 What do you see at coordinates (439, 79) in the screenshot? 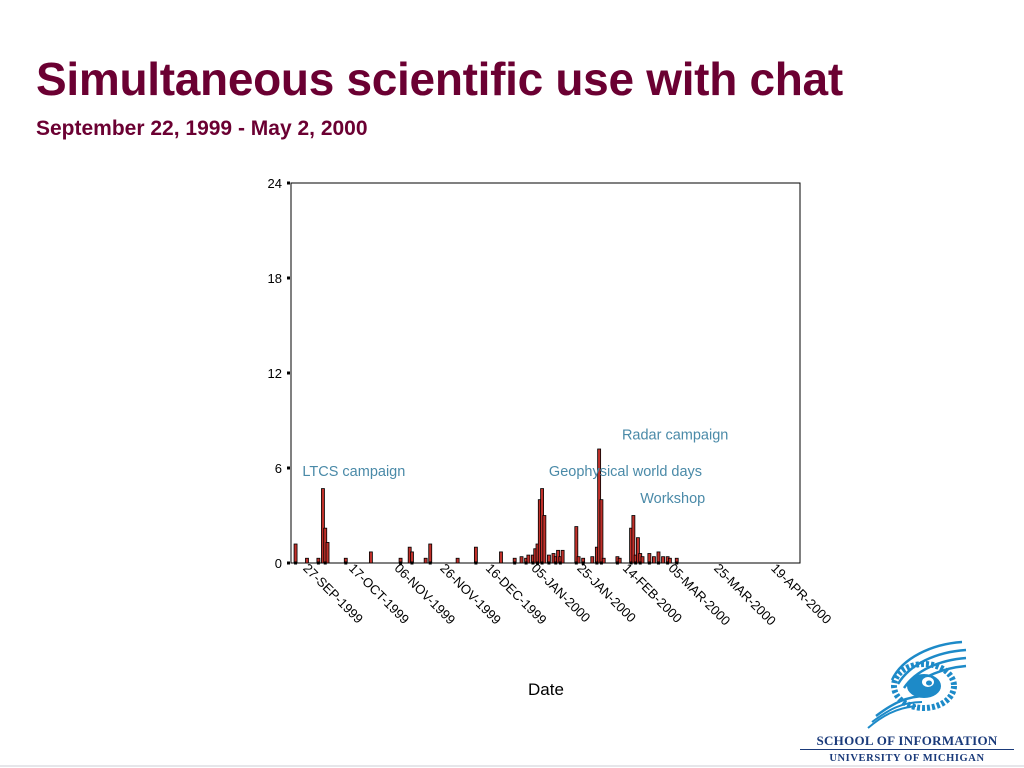
I see `slide-title: Simultaneous scientific use with chat` at bounding box center [439, 79].